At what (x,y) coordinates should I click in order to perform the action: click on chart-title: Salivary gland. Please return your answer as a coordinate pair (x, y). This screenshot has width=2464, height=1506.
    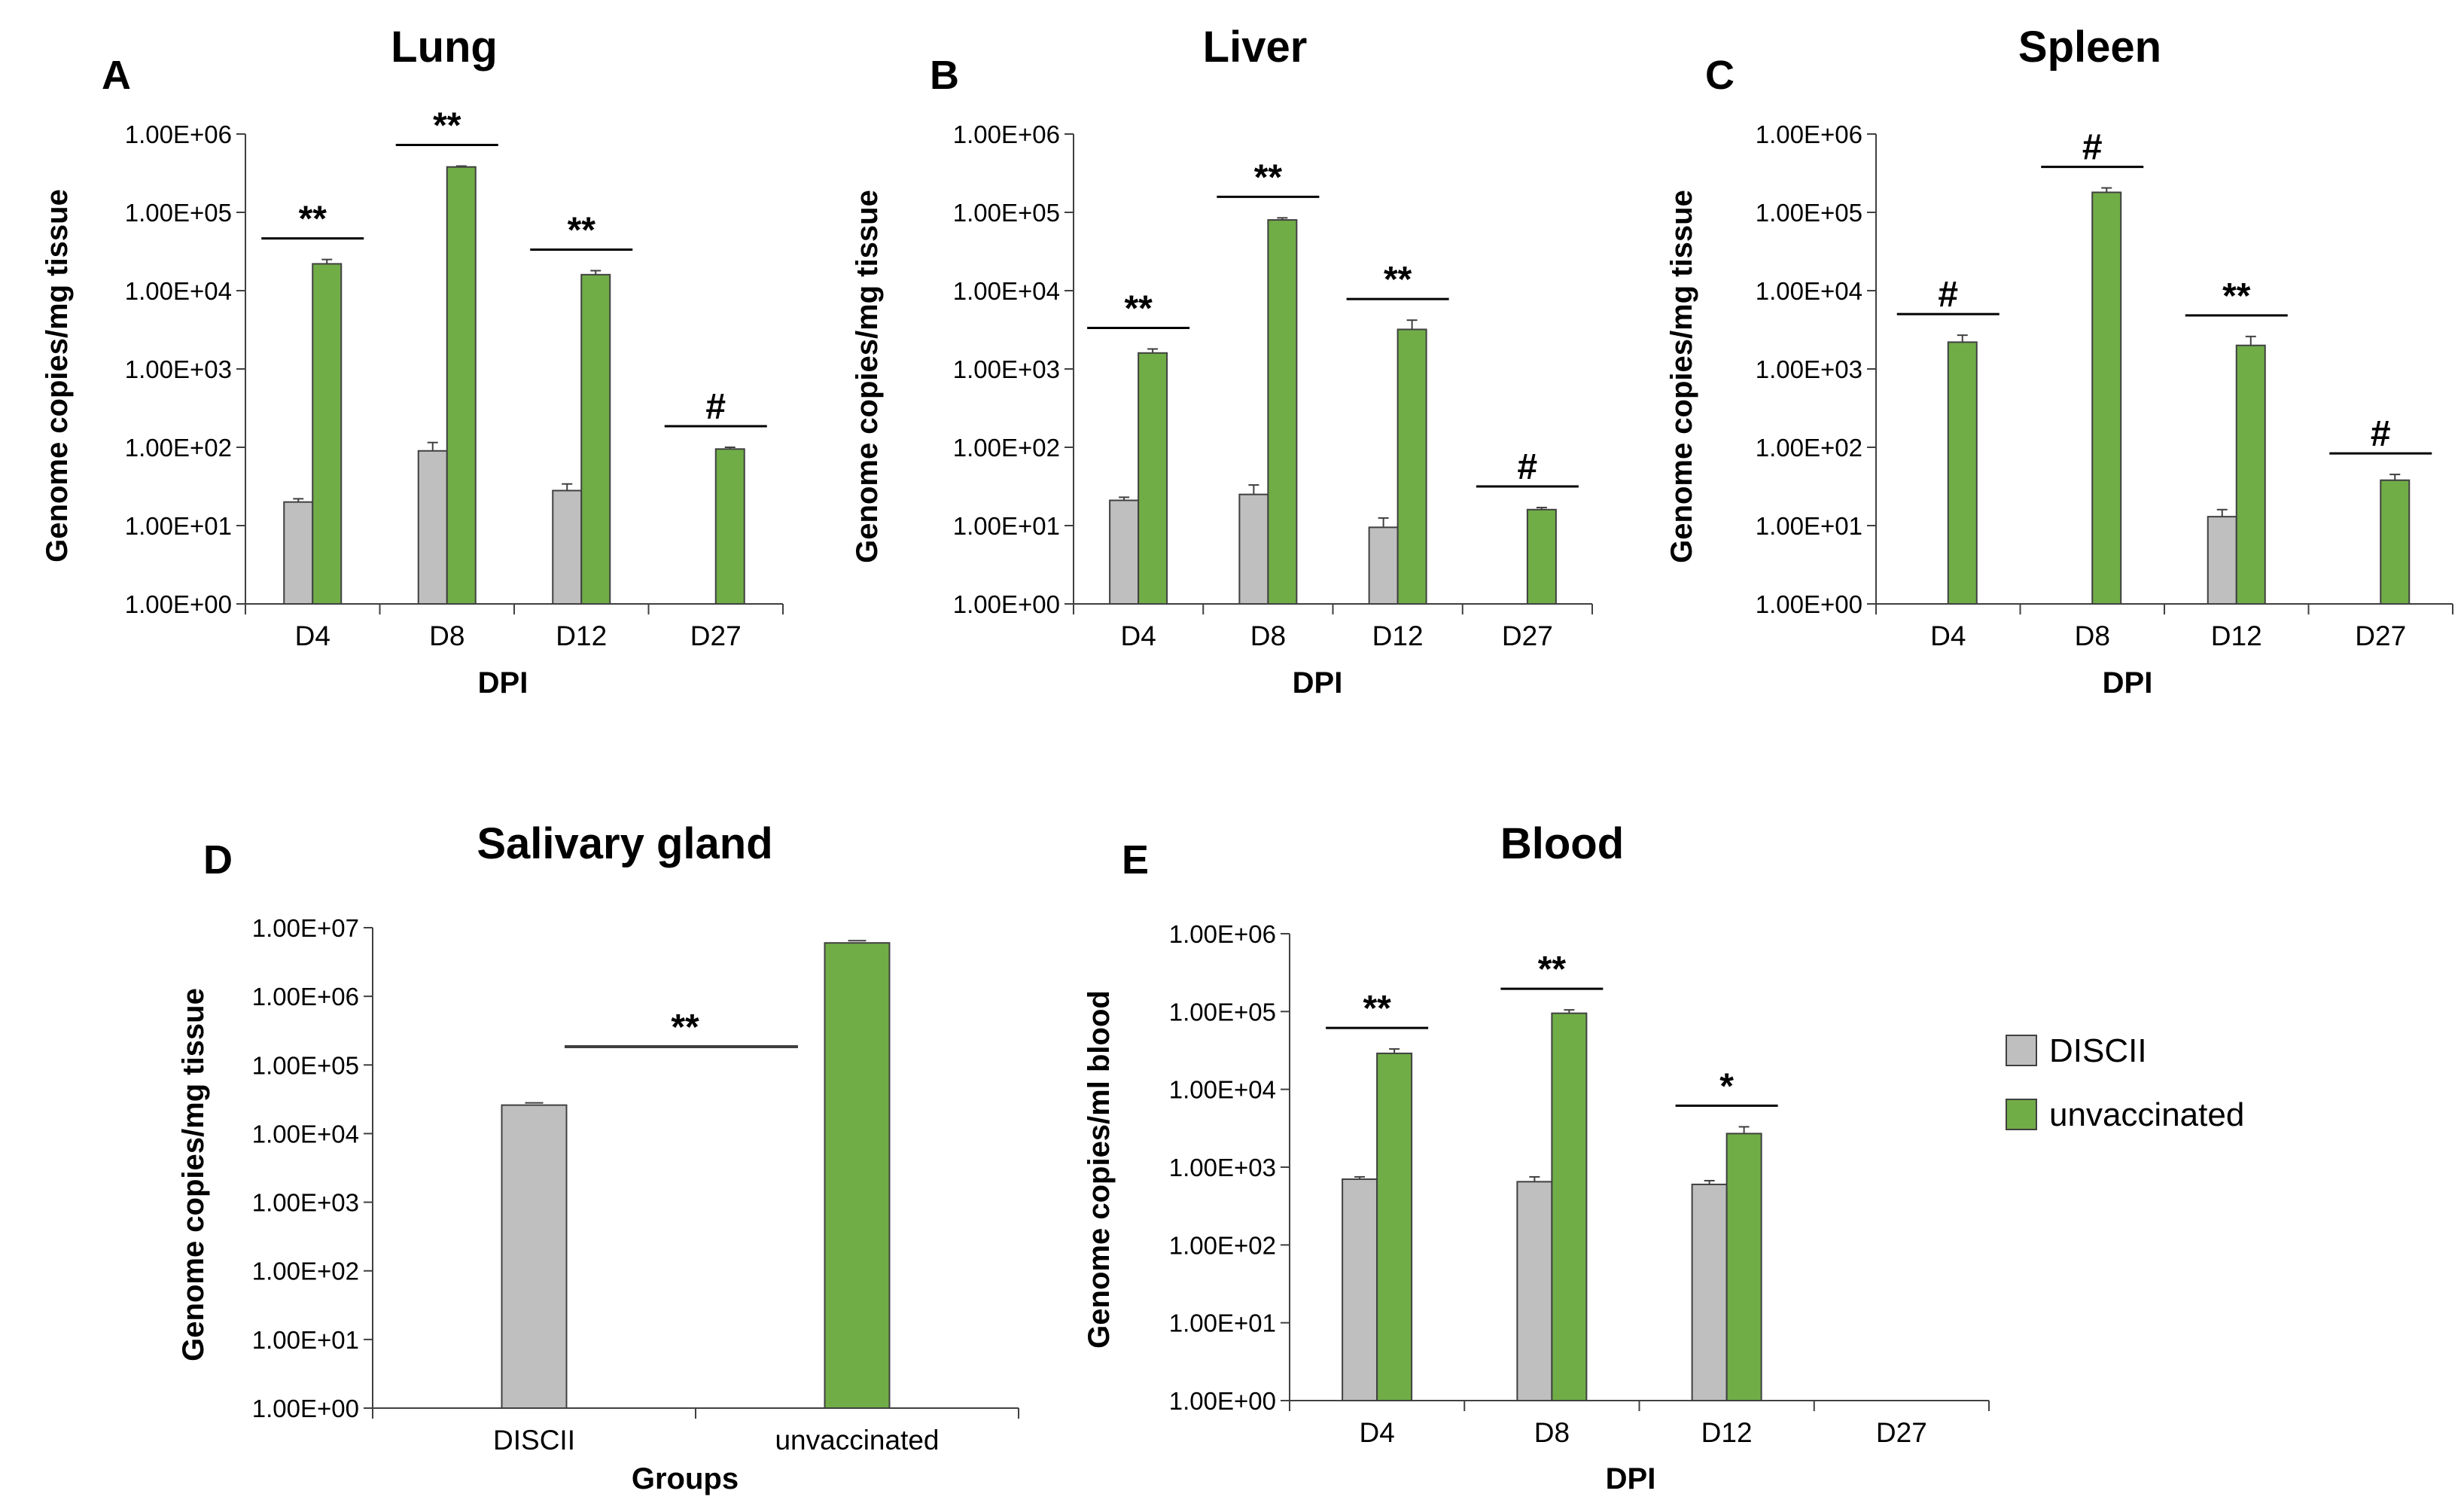
    Looking at the image, I should click on (624, 843).